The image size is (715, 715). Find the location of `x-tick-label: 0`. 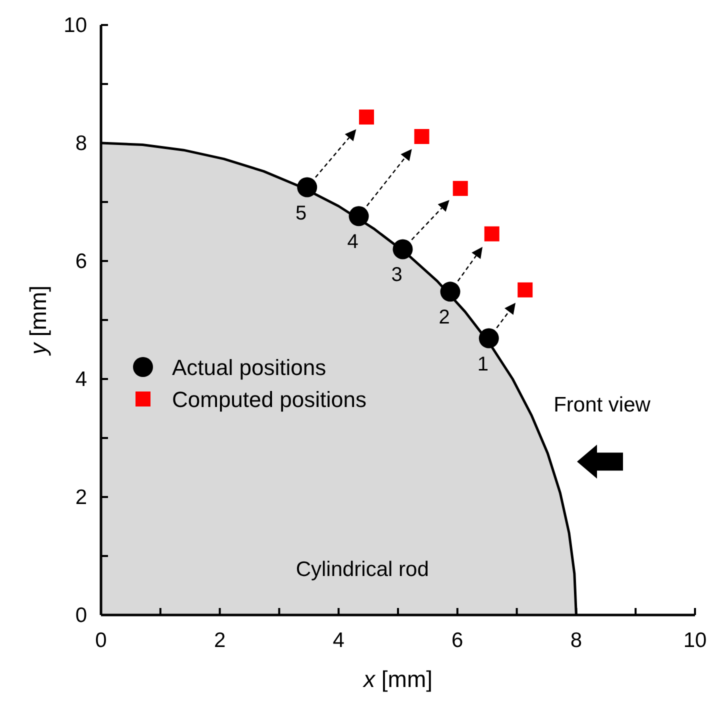

x-tick-label: 0 is located at coordinates (101, 640).